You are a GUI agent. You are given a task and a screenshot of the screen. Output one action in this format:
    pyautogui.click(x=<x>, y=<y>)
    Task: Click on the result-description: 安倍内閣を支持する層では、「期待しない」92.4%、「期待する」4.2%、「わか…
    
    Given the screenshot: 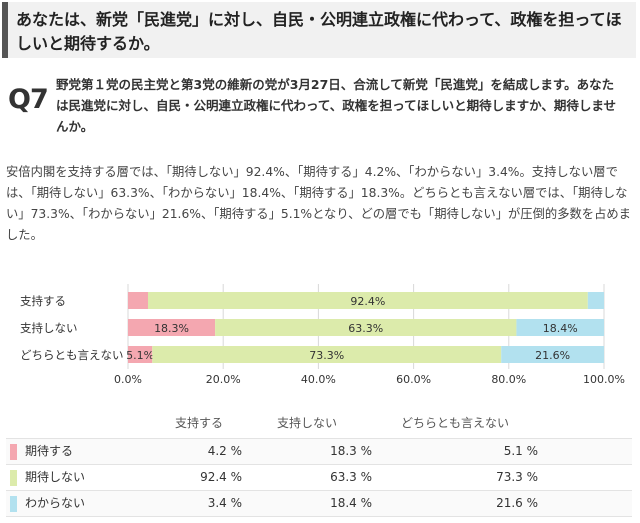 What is the action you would take?
    pyautogui.click(x=318, y=203)
    